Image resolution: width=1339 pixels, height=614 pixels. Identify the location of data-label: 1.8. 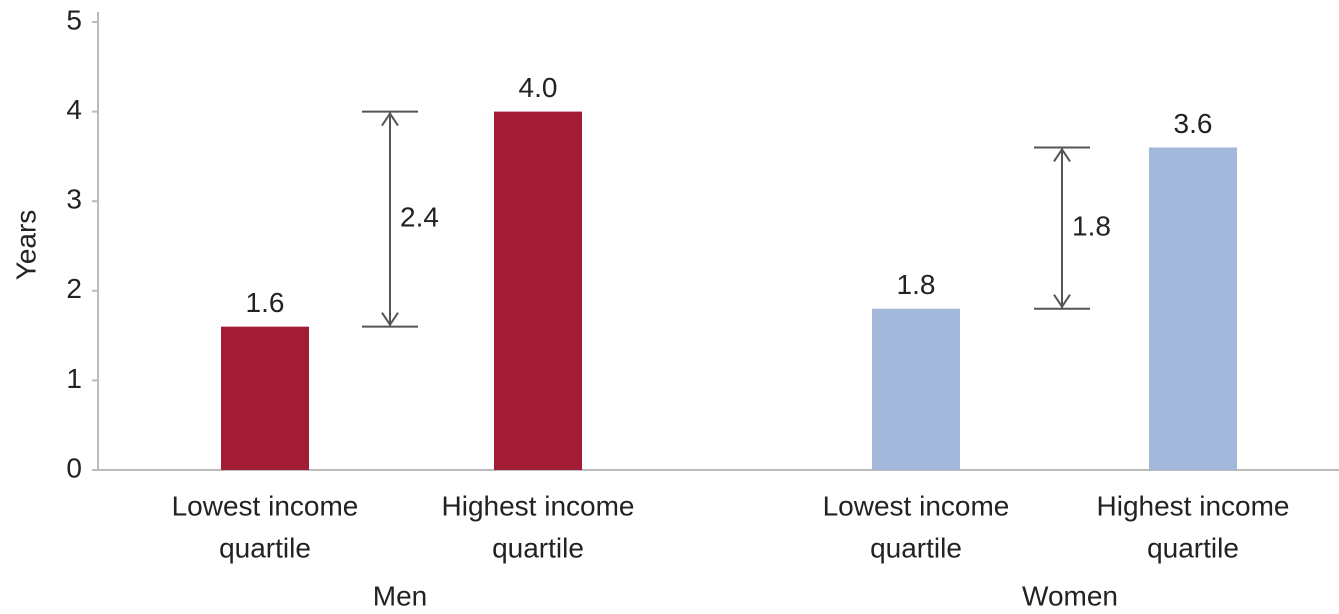
(916, 284).